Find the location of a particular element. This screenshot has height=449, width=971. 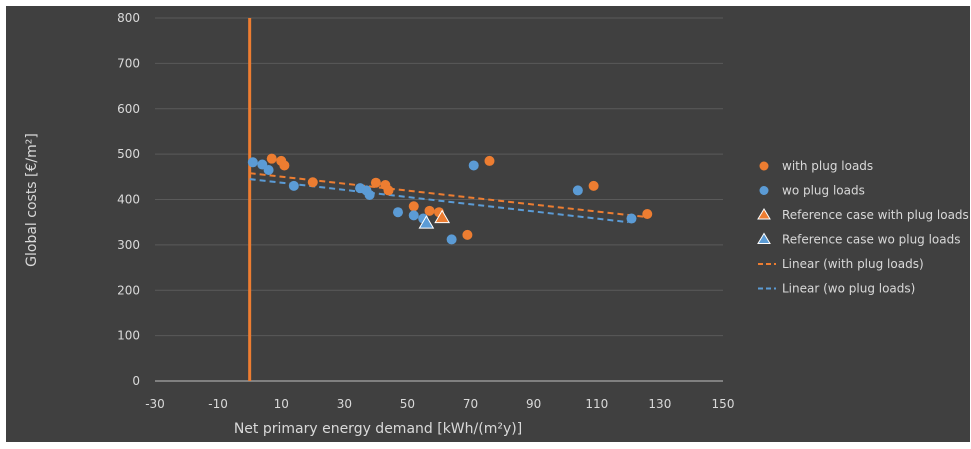

x-tick-label: 150 is located at coordinates (723, 404).